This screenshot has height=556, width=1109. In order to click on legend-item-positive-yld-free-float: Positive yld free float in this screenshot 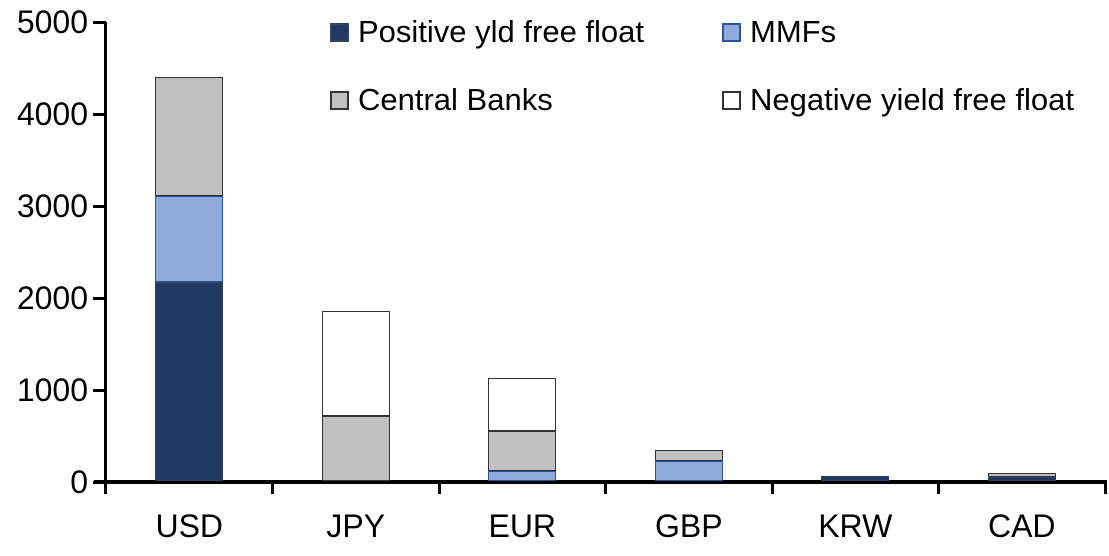, I will do `click(487, 32)`.